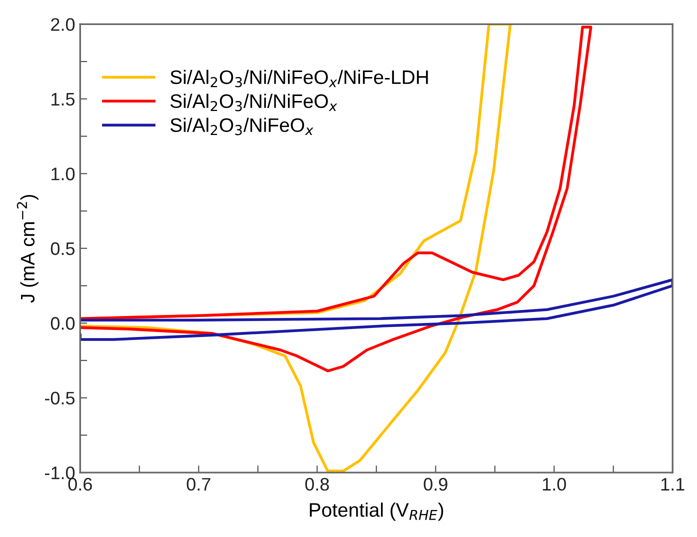 Image resolution: width=697 pixels, height=537 pixels. I want to click on y-axis-title: J (mA cm$^{−2}$), so click(27, 248).